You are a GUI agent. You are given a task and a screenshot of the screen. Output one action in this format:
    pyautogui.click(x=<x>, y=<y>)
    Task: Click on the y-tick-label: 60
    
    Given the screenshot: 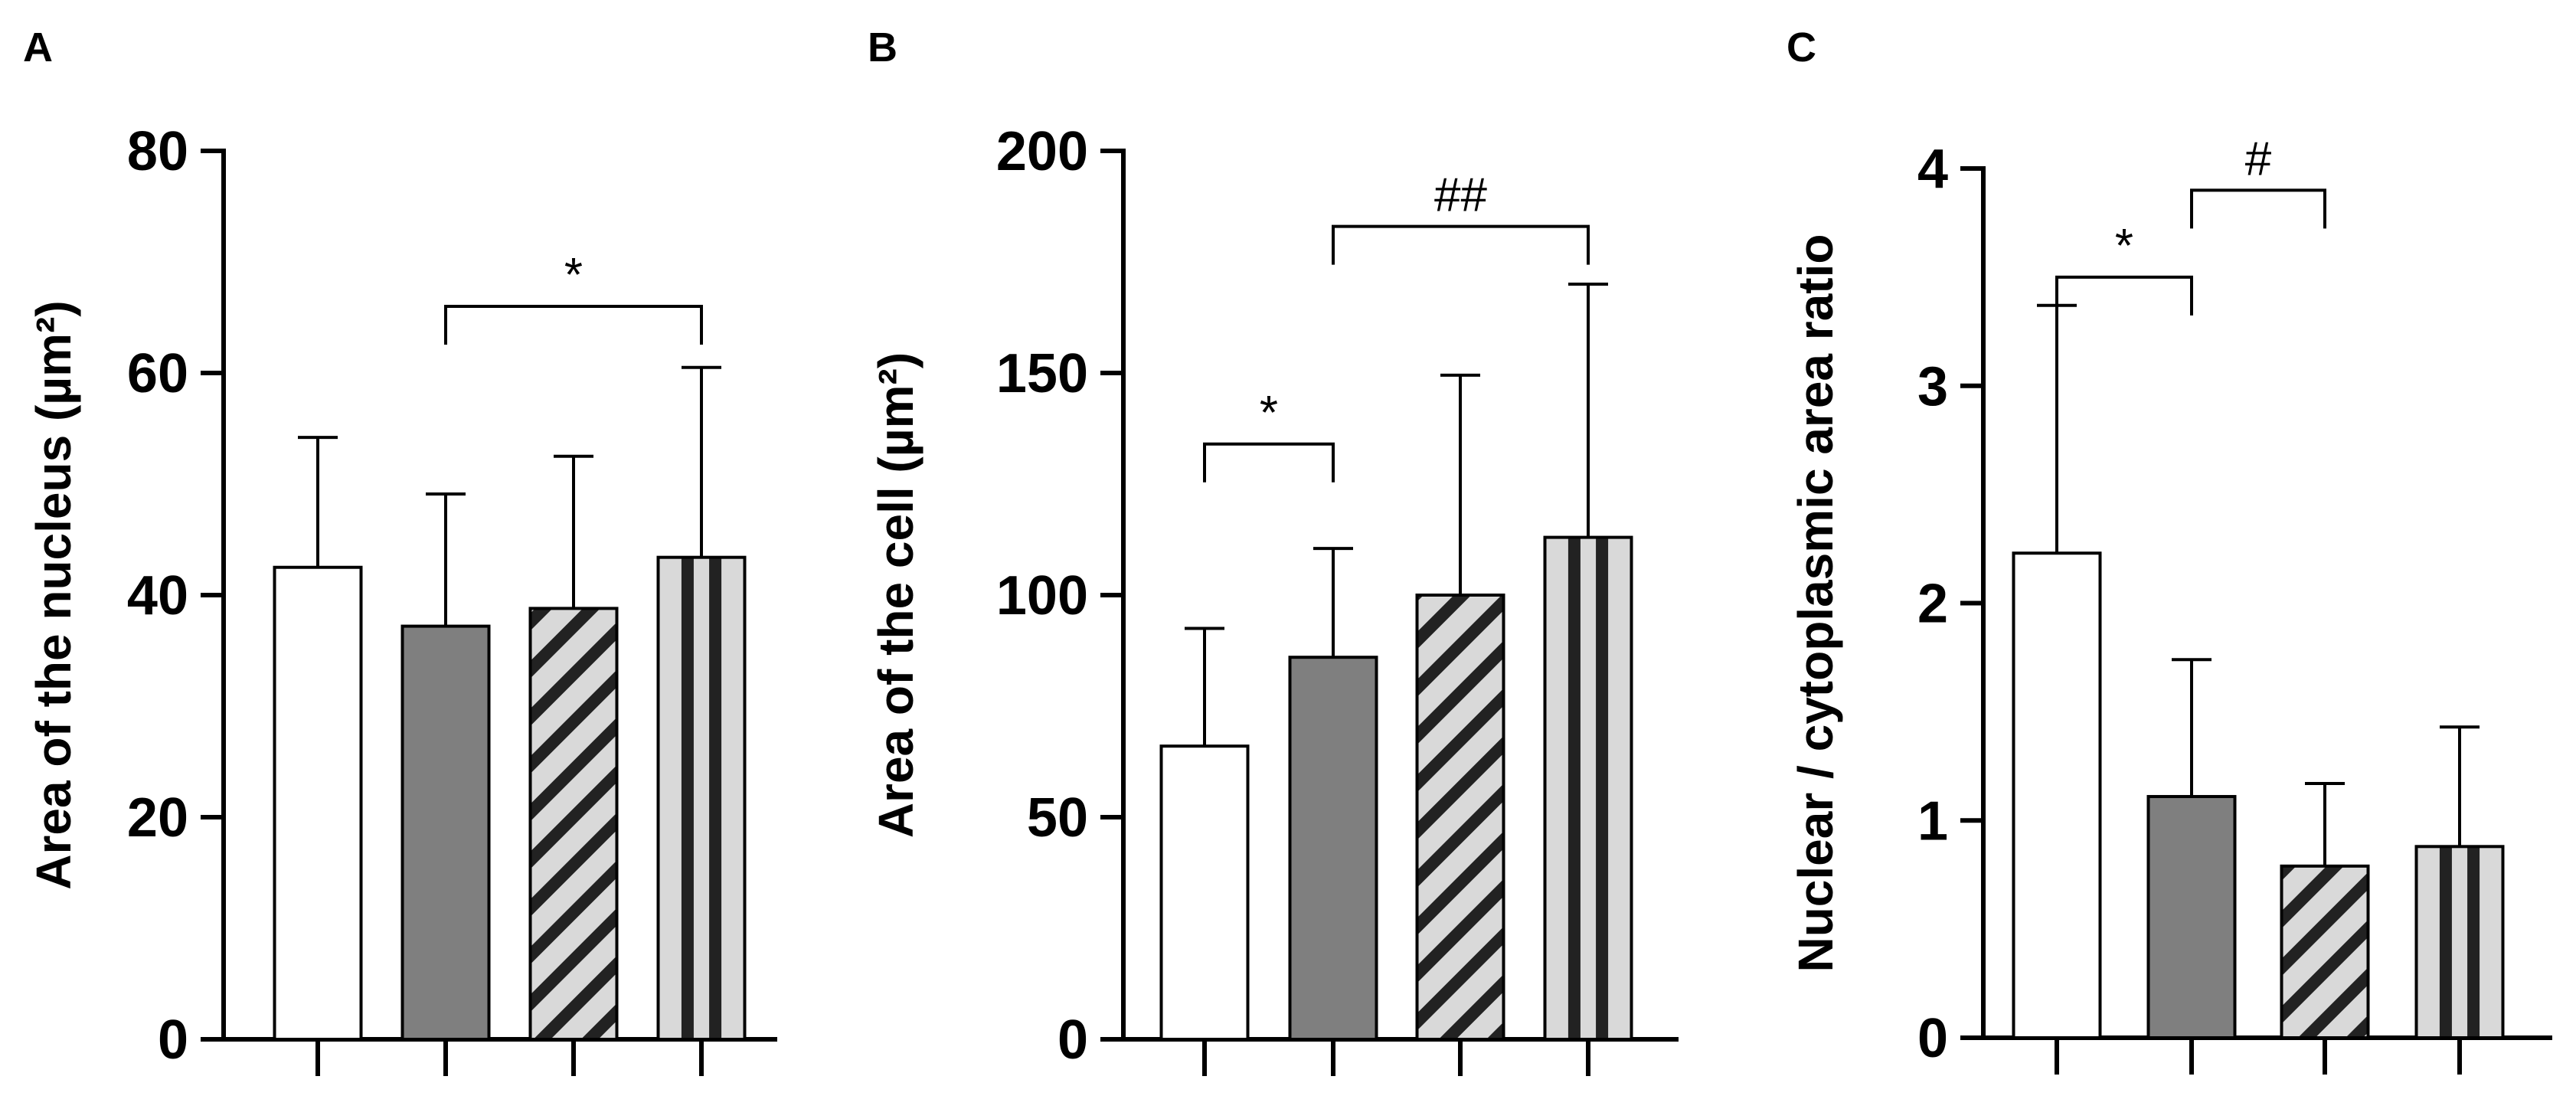 What is the action you would take?
    pyautogui.click(x=157, y=374)
    